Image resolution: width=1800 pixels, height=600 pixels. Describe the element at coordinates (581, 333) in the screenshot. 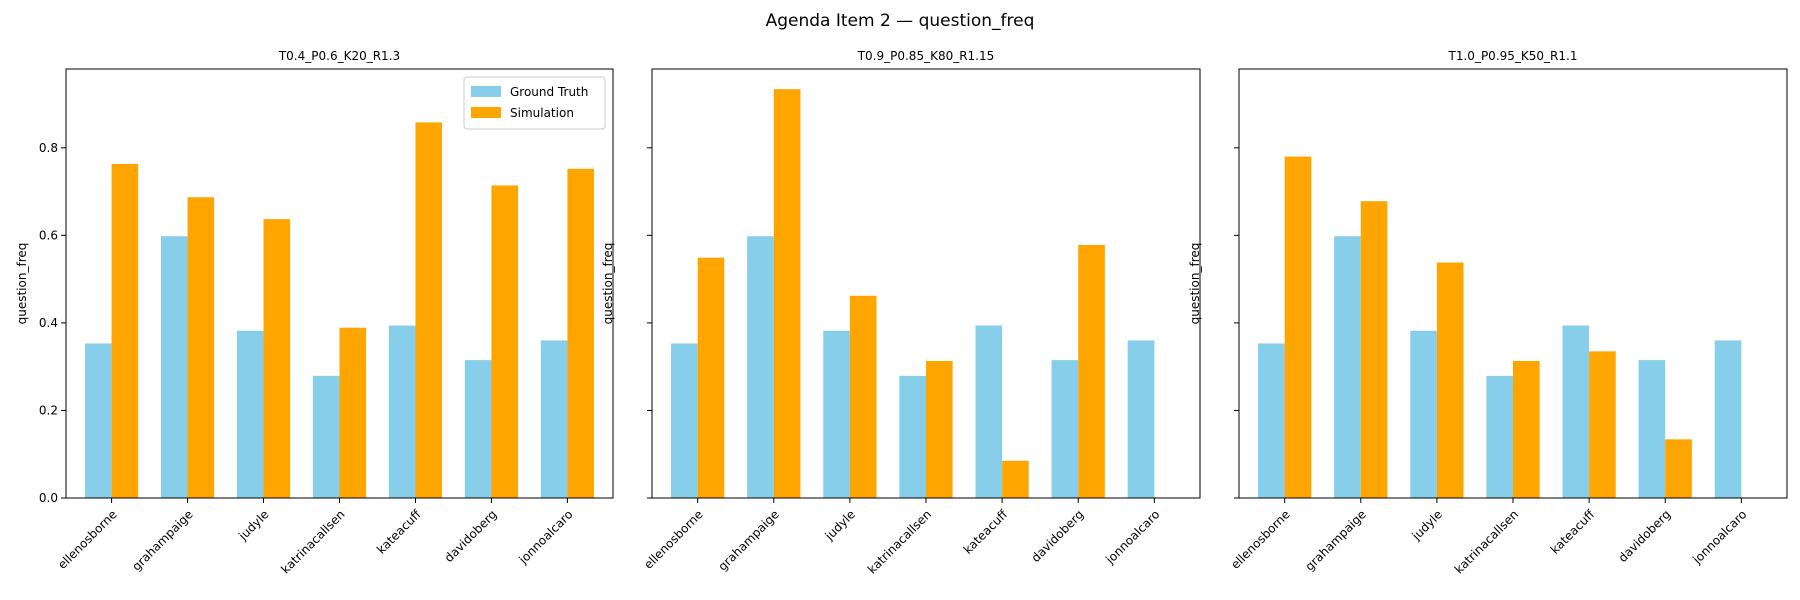

I see `bar-simulation-jonnoalcaro` at that location.